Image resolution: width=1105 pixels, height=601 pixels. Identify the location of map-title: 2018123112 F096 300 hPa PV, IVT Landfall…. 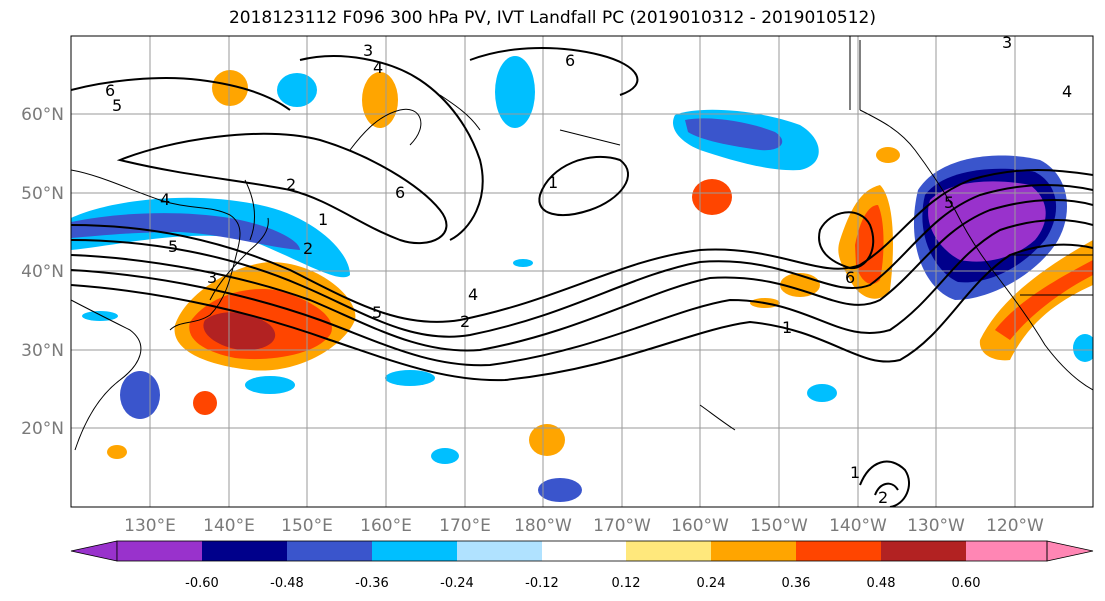
(552, 18).